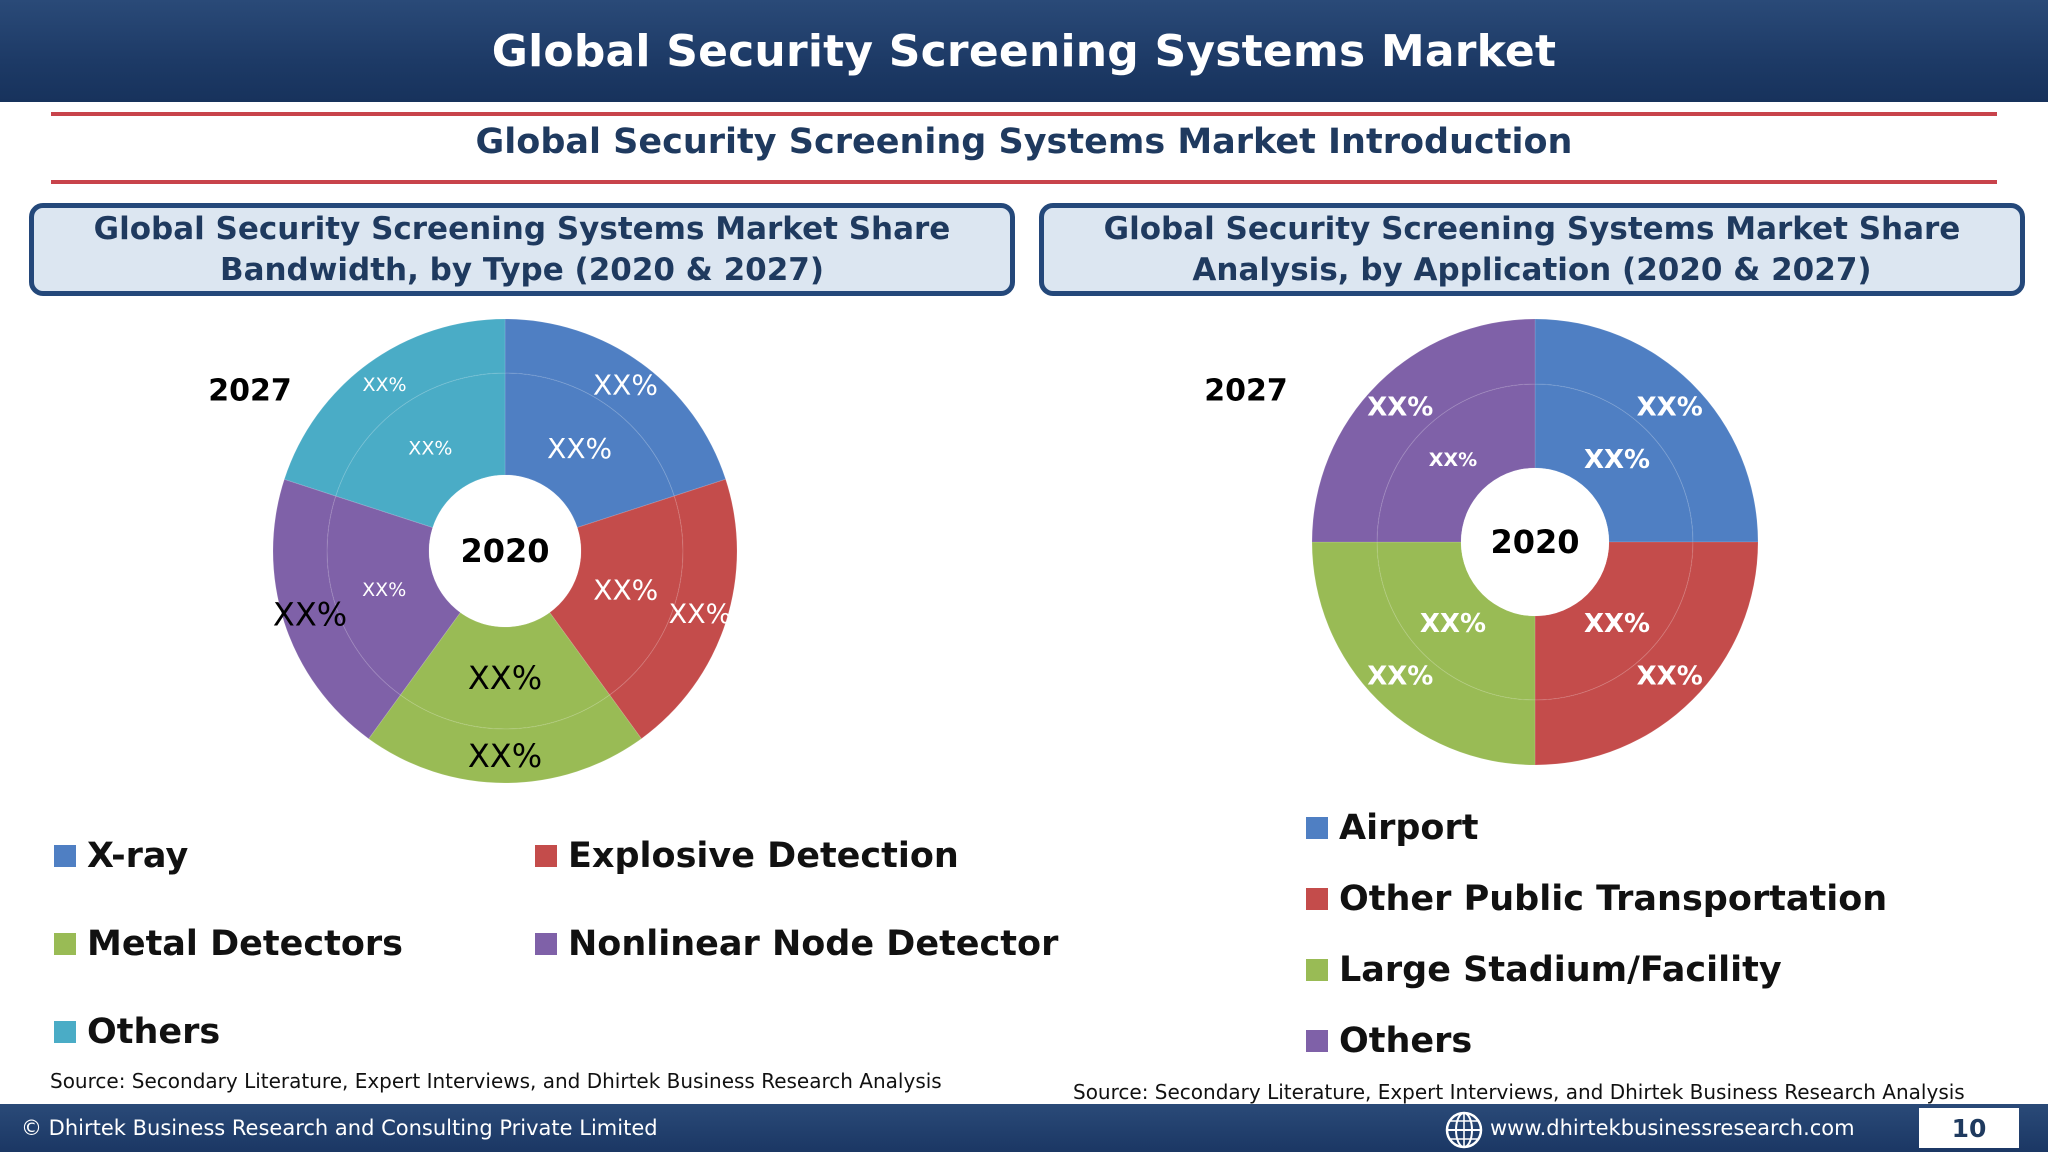  I want to click on legend-nonlinear-node-detector: Nonlinear Node Detector, so click(796, 944).